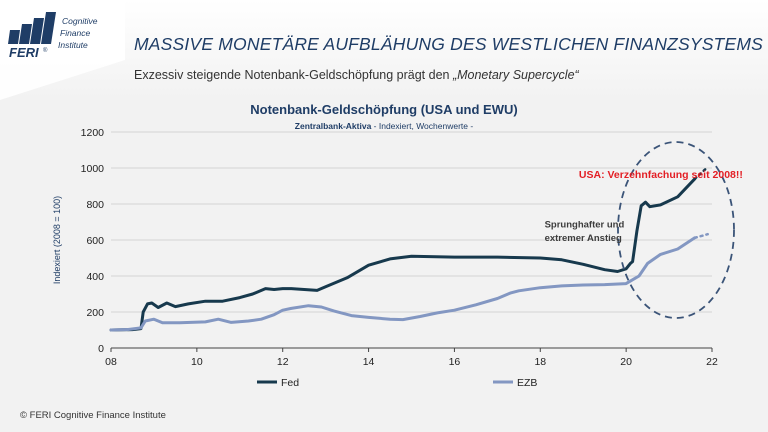  Describe the element at coordinates (283, 362) in the screenshot. I see `x-tick-label-2: 12` at that location.